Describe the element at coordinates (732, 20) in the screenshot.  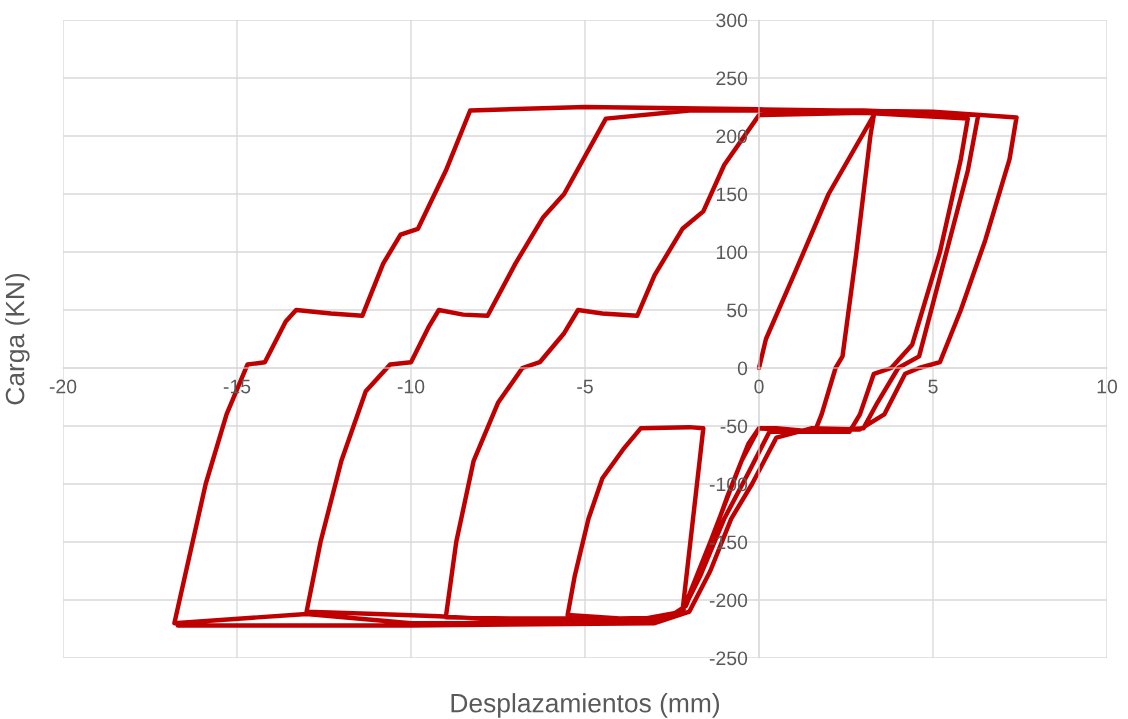
I see `y-tick-label: 300` at that location.